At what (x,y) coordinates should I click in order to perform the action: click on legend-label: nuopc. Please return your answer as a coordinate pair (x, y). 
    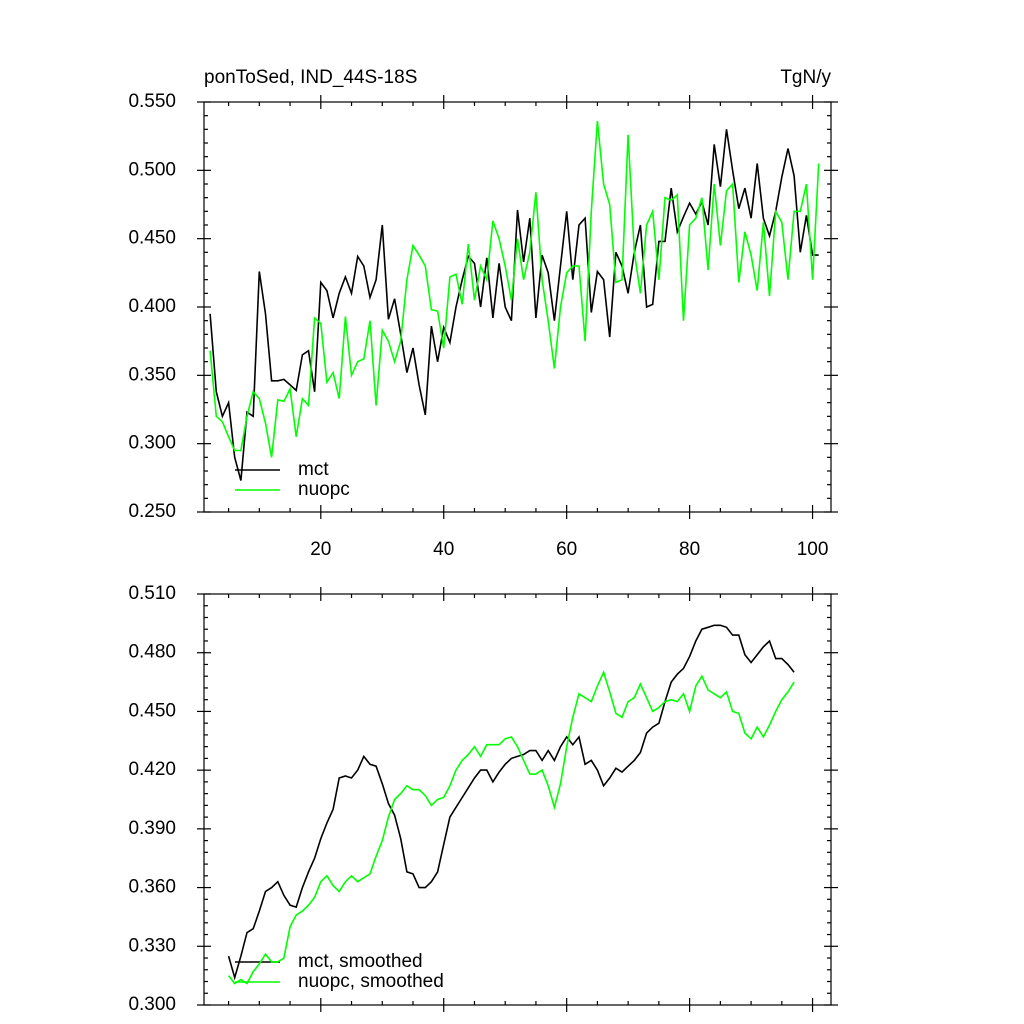
    Looking at the image, I should click on (324, 489).